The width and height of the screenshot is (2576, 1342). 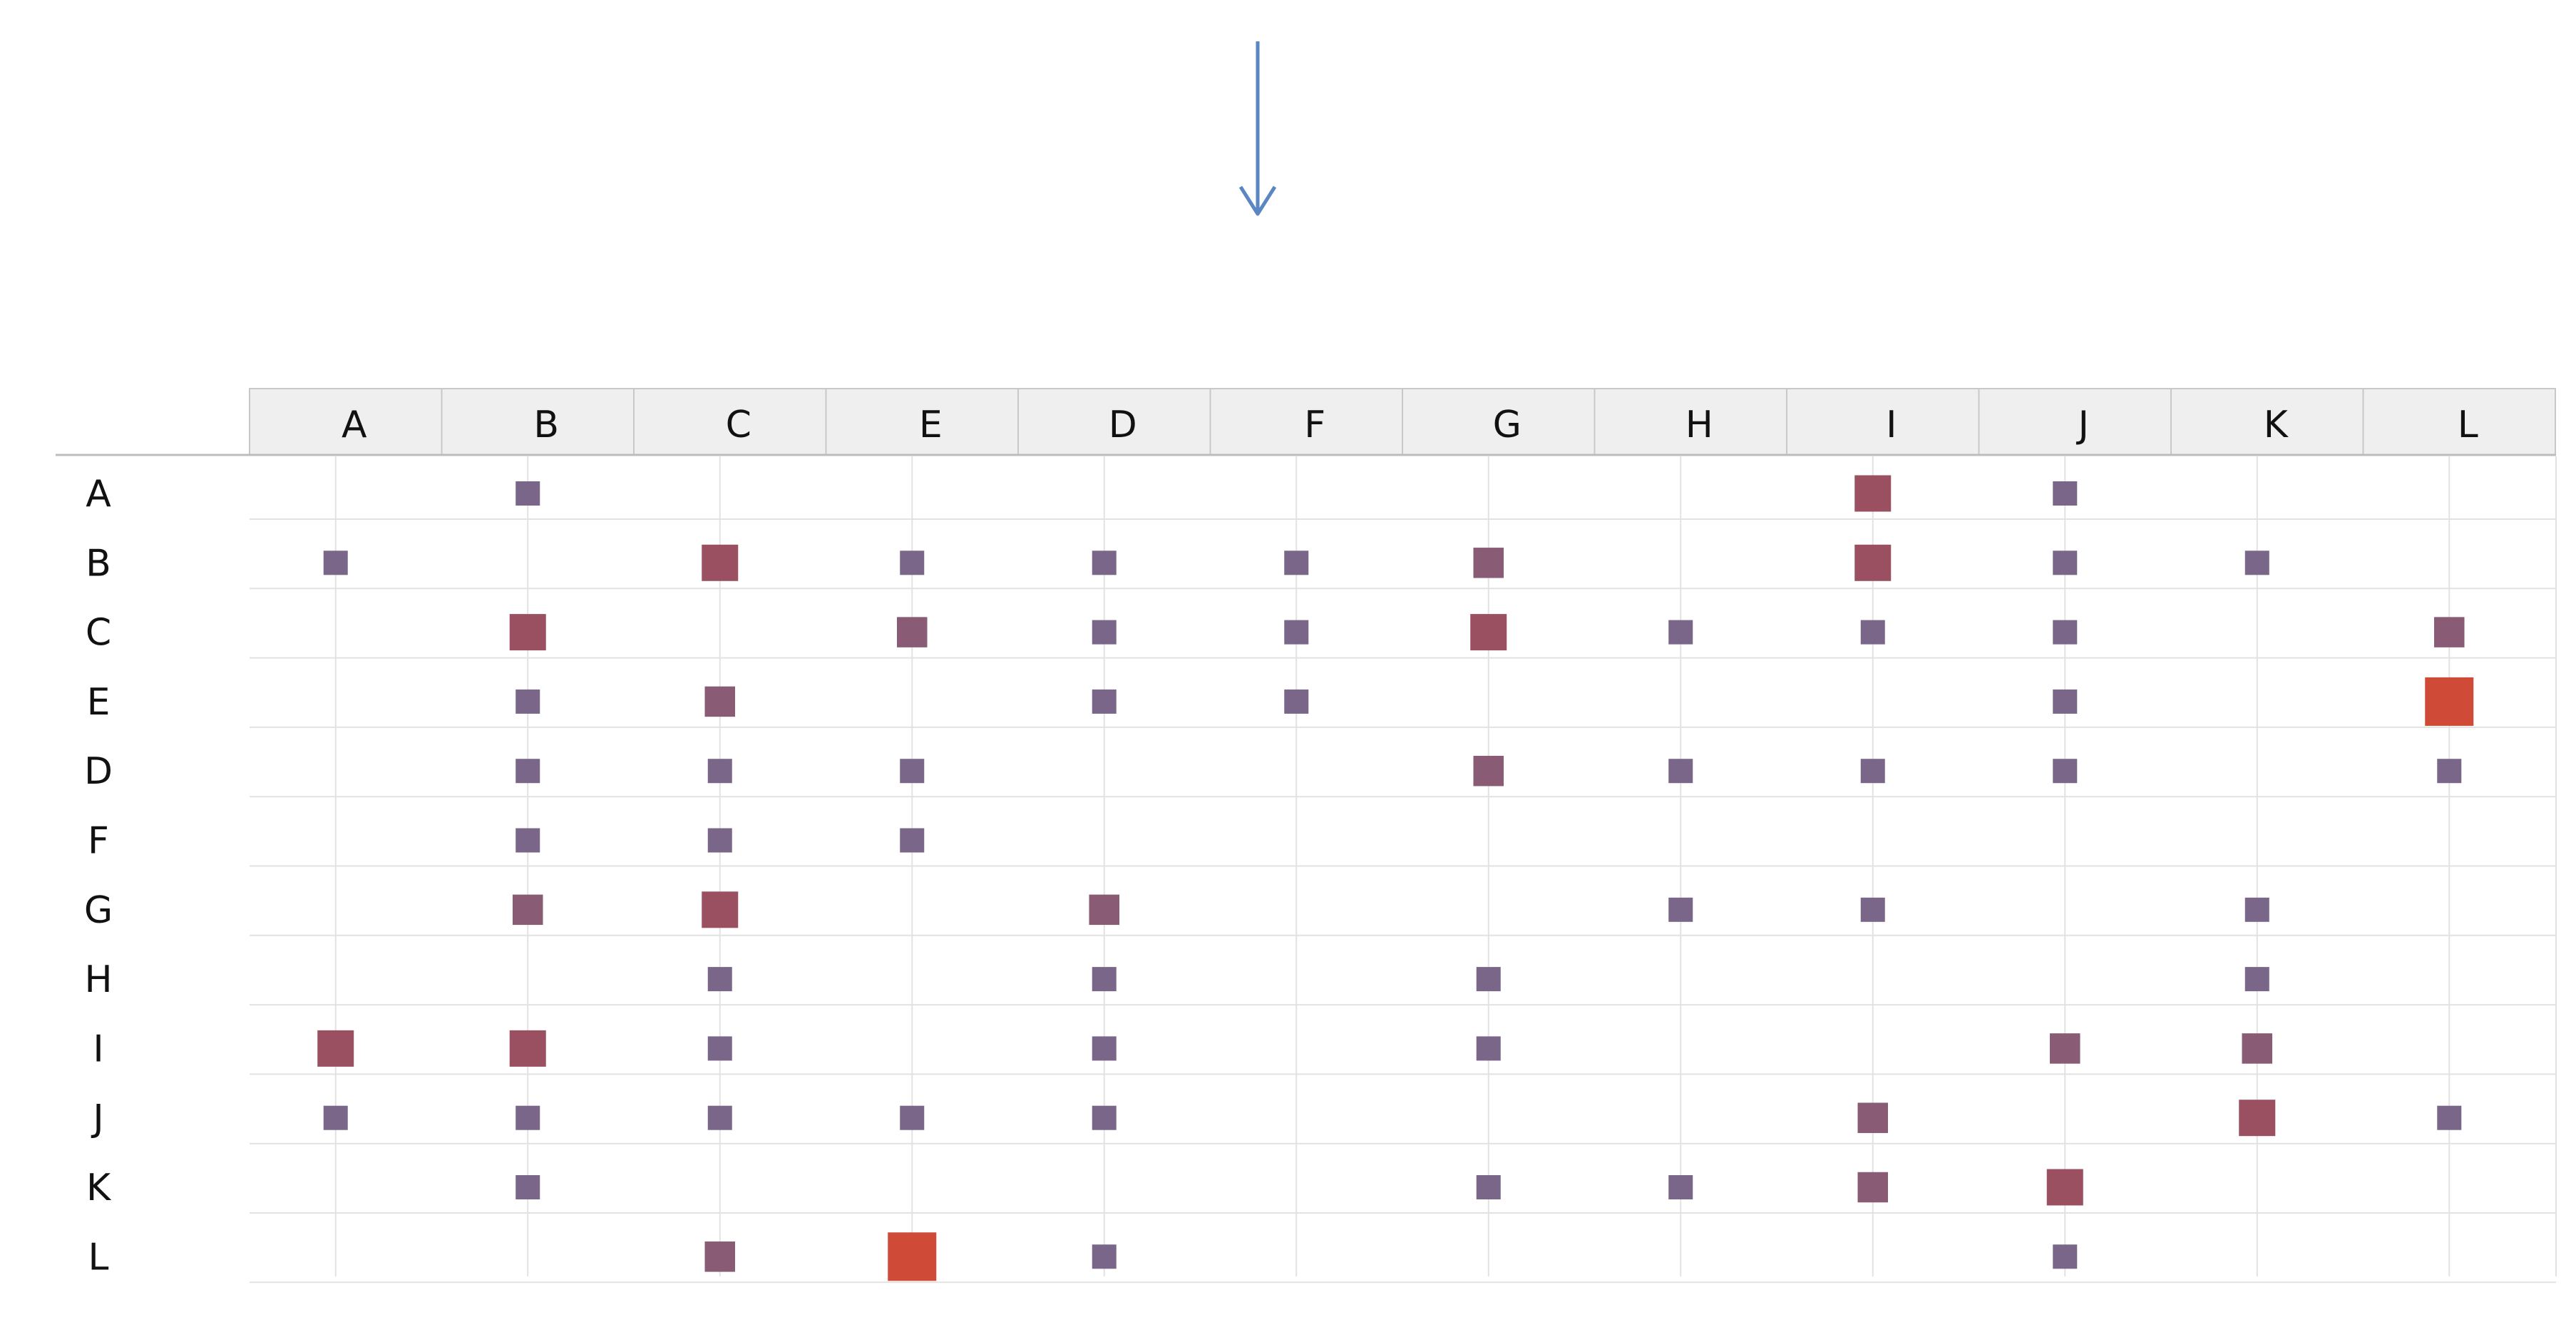 I want to click on matrix-cell-B-I, so click(x=1873, y=562).